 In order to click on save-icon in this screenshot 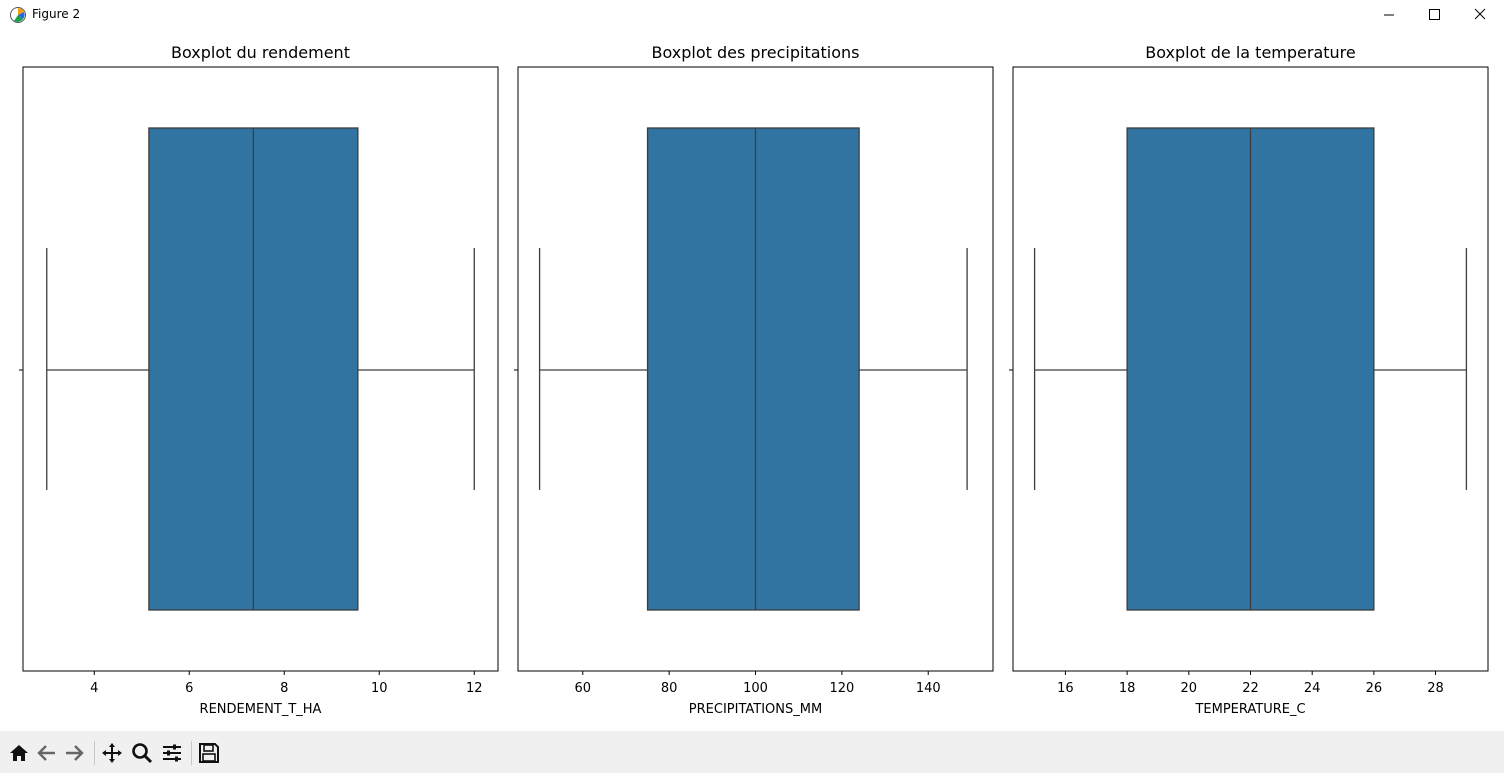, I will do `click(209, 753)`.